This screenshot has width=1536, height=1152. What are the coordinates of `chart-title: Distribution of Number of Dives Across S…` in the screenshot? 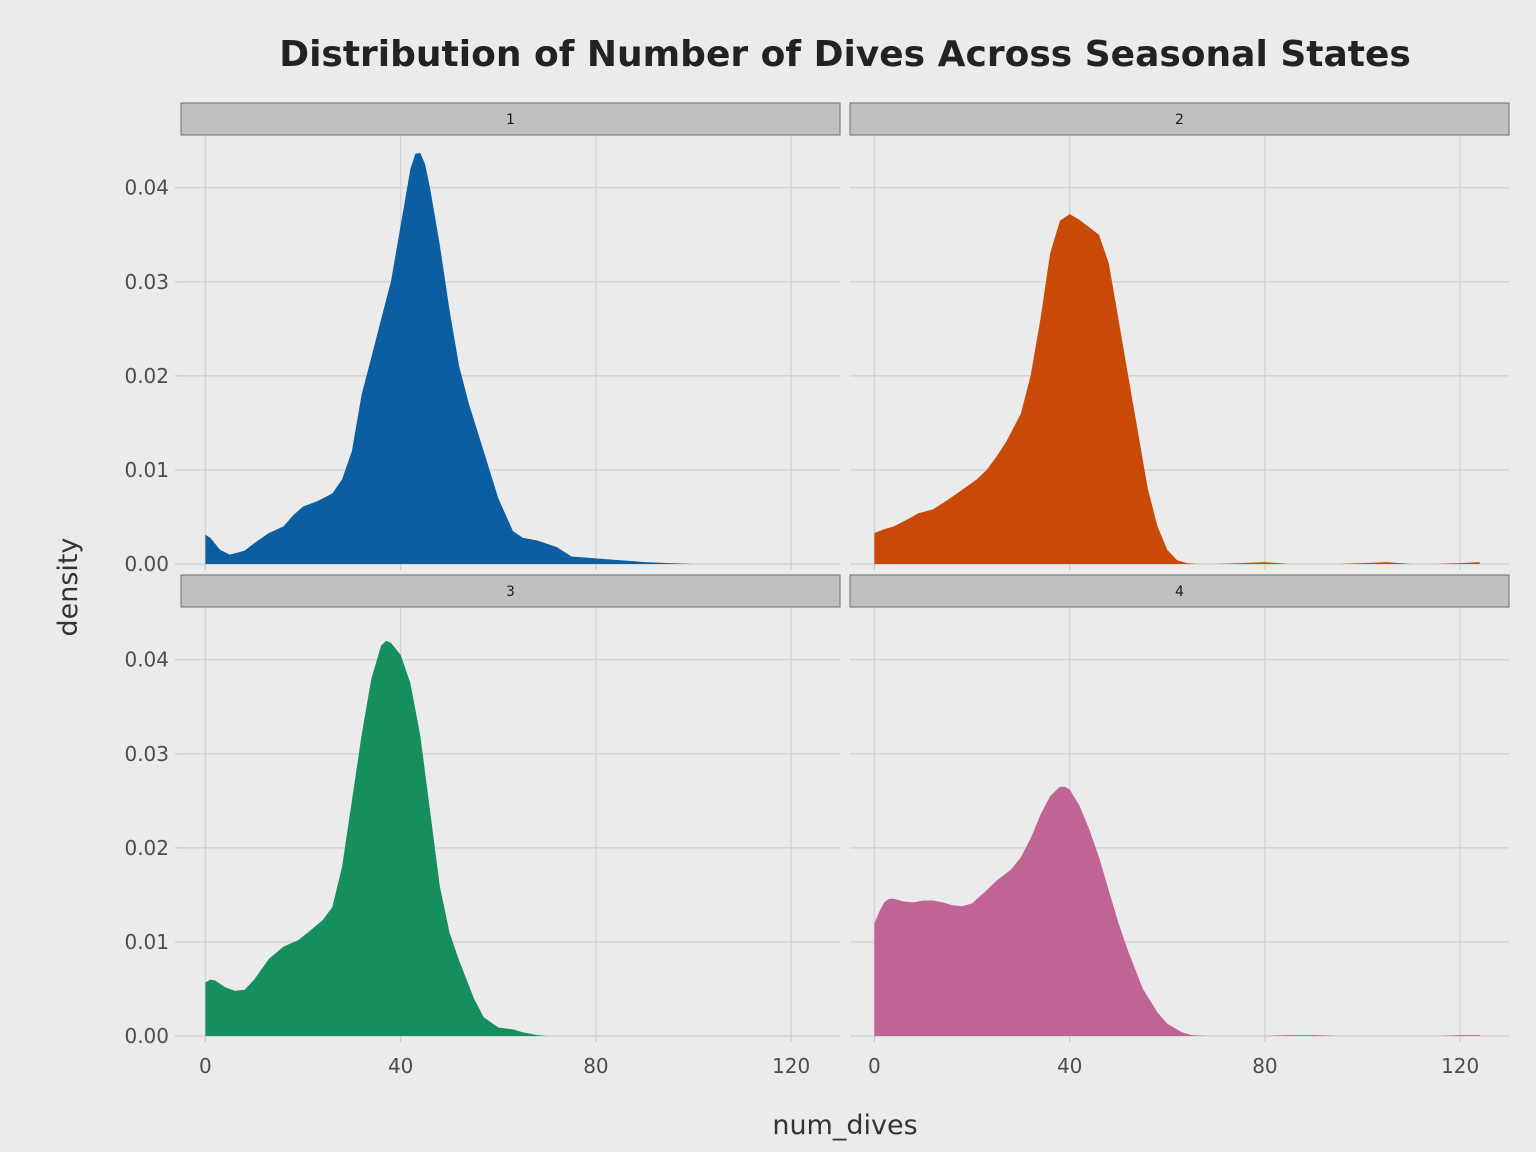 It's located at (845, 54).